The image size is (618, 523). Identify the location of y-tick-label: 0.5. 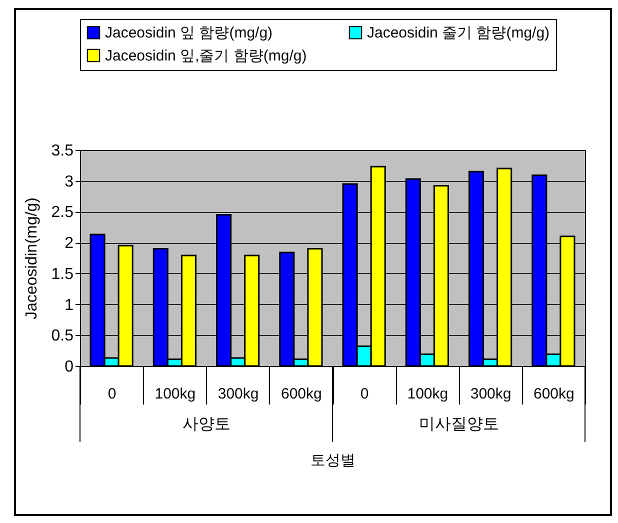
(62, 336).